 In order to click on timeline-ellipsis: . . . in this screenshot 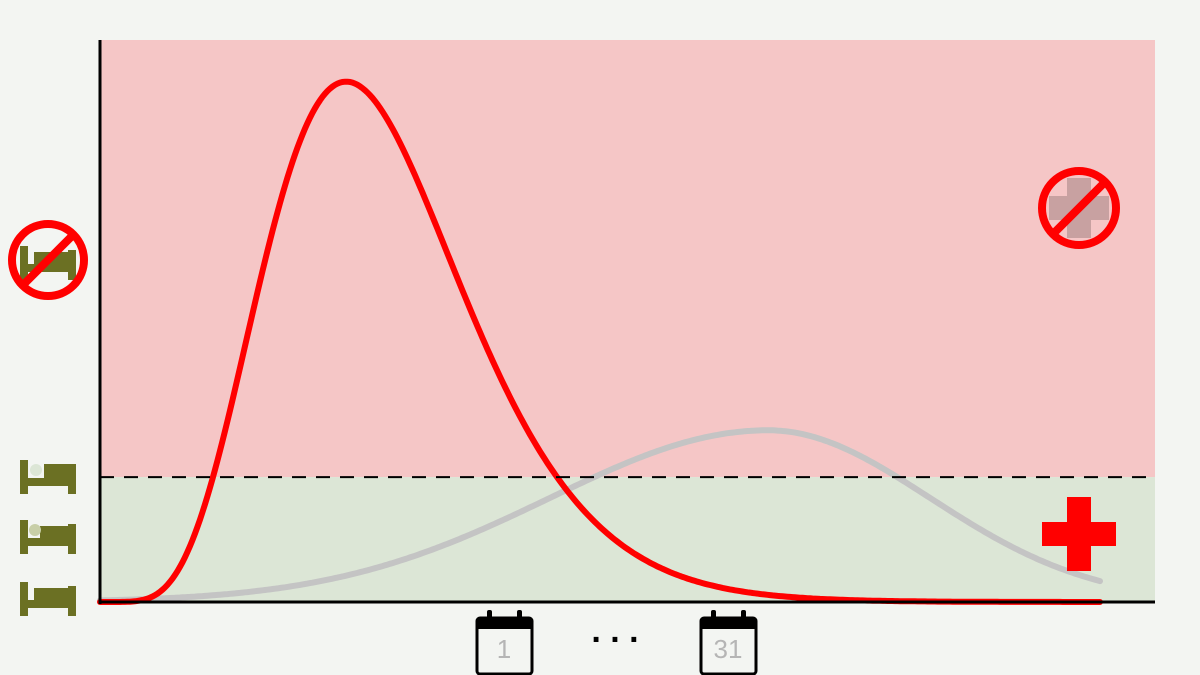, I will do `click(614, 631)`.